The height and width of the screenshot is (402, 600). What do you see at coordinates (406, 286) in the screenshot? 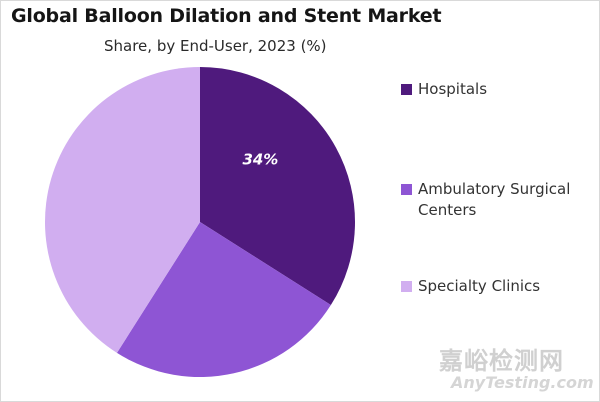
I see `legend-swatch-specialty-clinics` at bounding box center [406, 286].